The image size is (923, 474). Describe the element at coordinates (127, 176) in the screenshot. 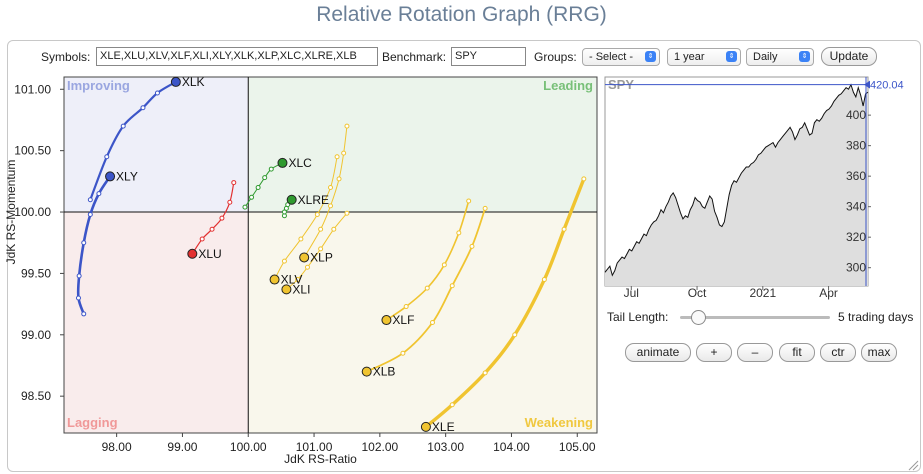

I see `series-label-xly: XLY` at that location.